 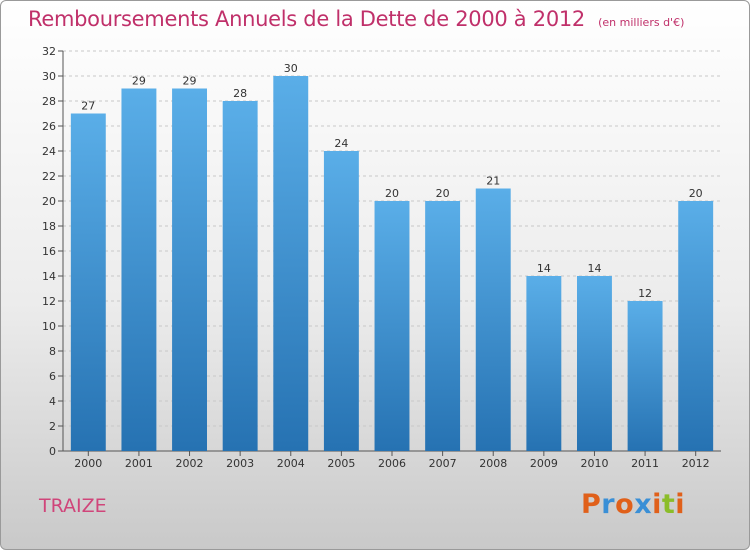 I want to click on y-tick-label: 32, so click(x=49, y=51).